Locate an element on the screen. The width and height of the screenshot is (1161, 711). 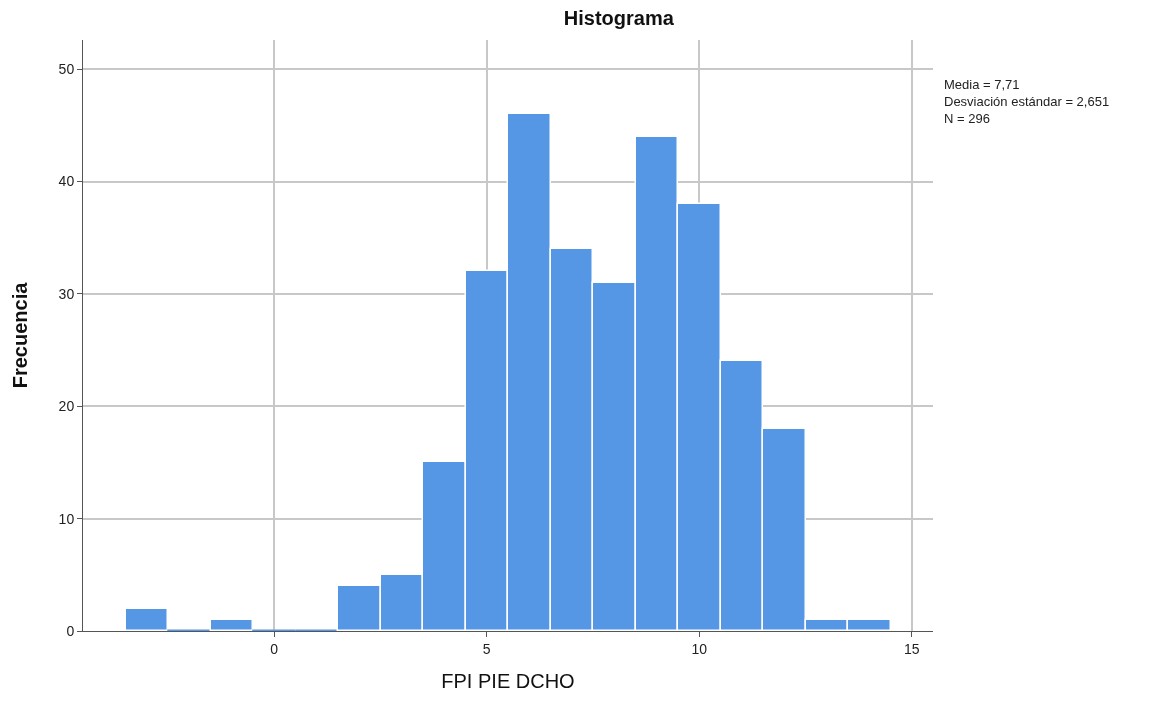
x-tick-label: 10 is located at coordinates (699, 648).